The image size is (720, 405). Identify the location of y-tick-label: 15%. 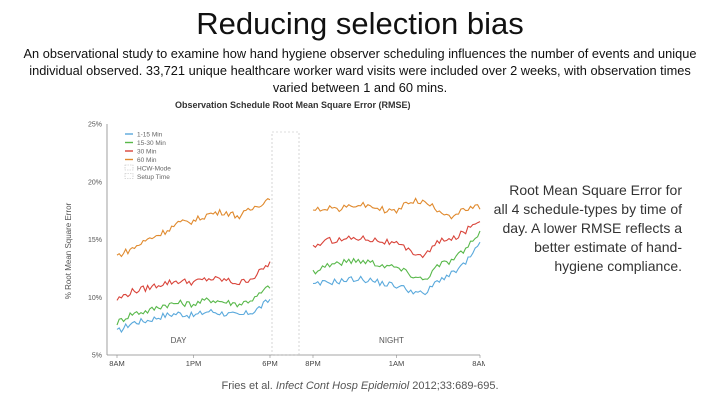
(95, 240).